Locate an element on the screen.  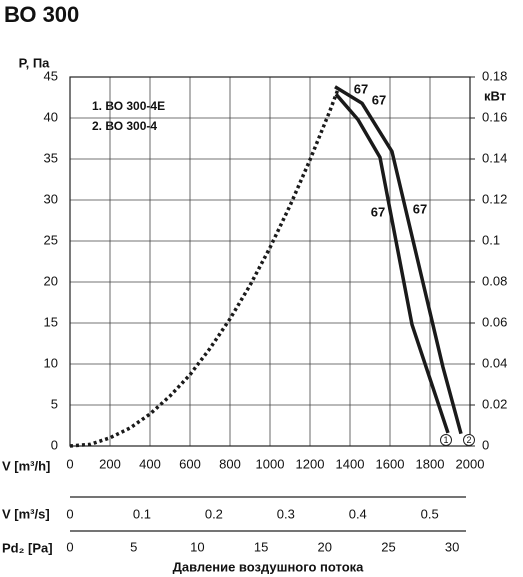
y2-tick-label: 0.14 is located at coordinates (494, 157).